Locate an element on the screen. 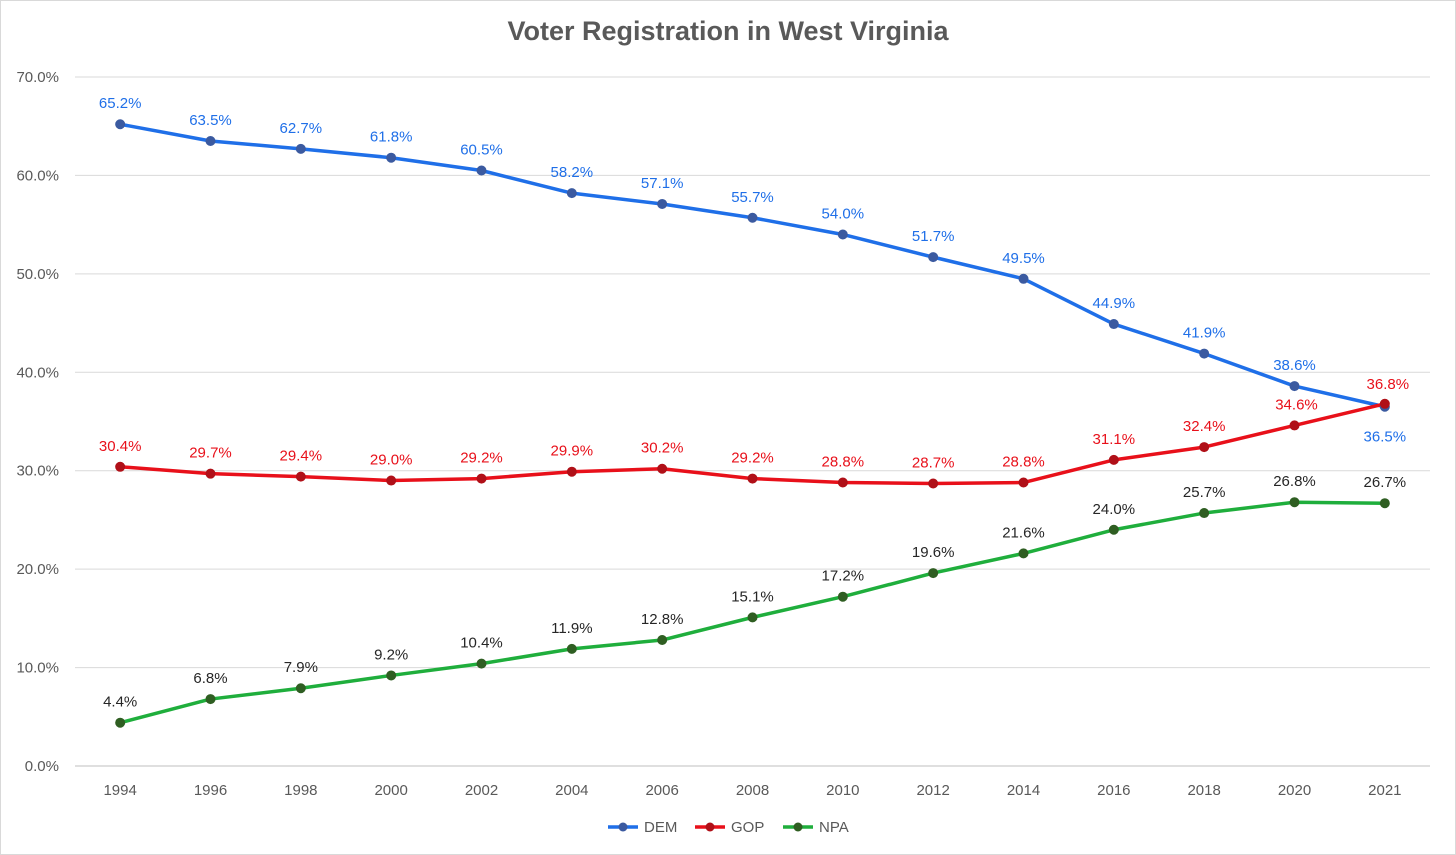 The image size is (1456, 855). data-label-dem: 51.7% is located at coordinates (933, 236).